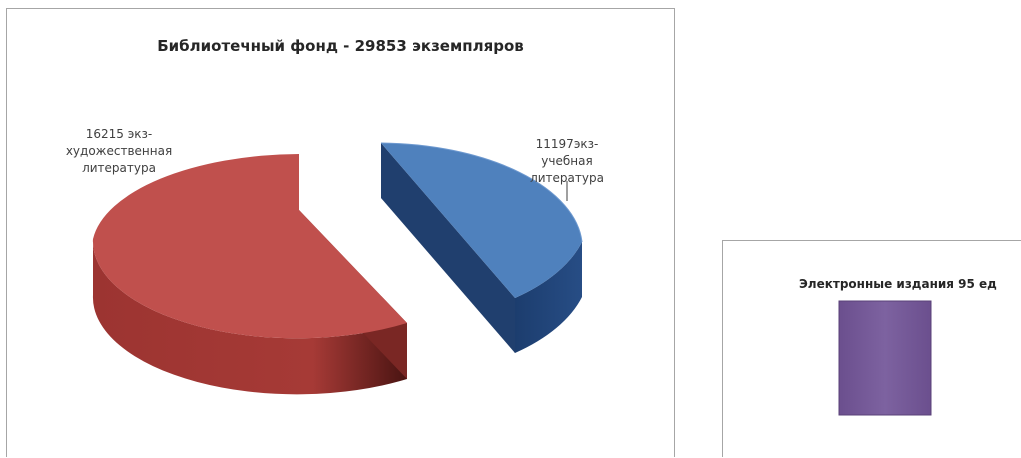 The image size is (1021, 458). I want to click on data-label-fiction: 16215 экз- художественная литература, so click(119, 151).